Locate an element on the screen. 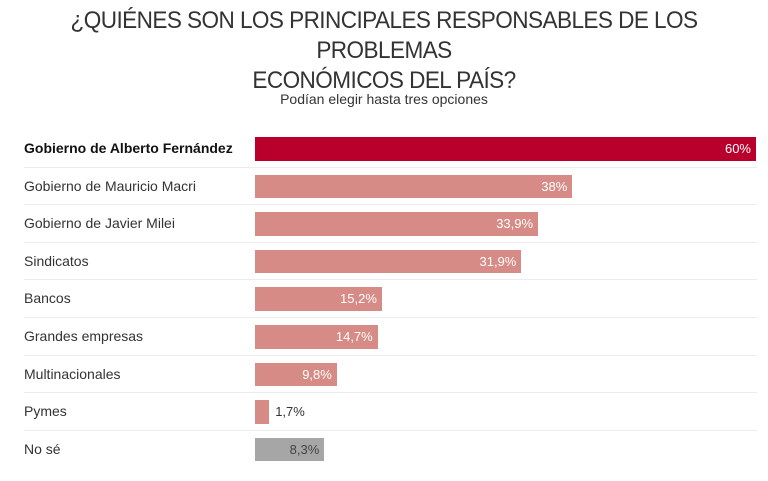 Image resolution: width=768 pixels, height=481 pixels. value-label: 38% is located at coordinates (554, 186).